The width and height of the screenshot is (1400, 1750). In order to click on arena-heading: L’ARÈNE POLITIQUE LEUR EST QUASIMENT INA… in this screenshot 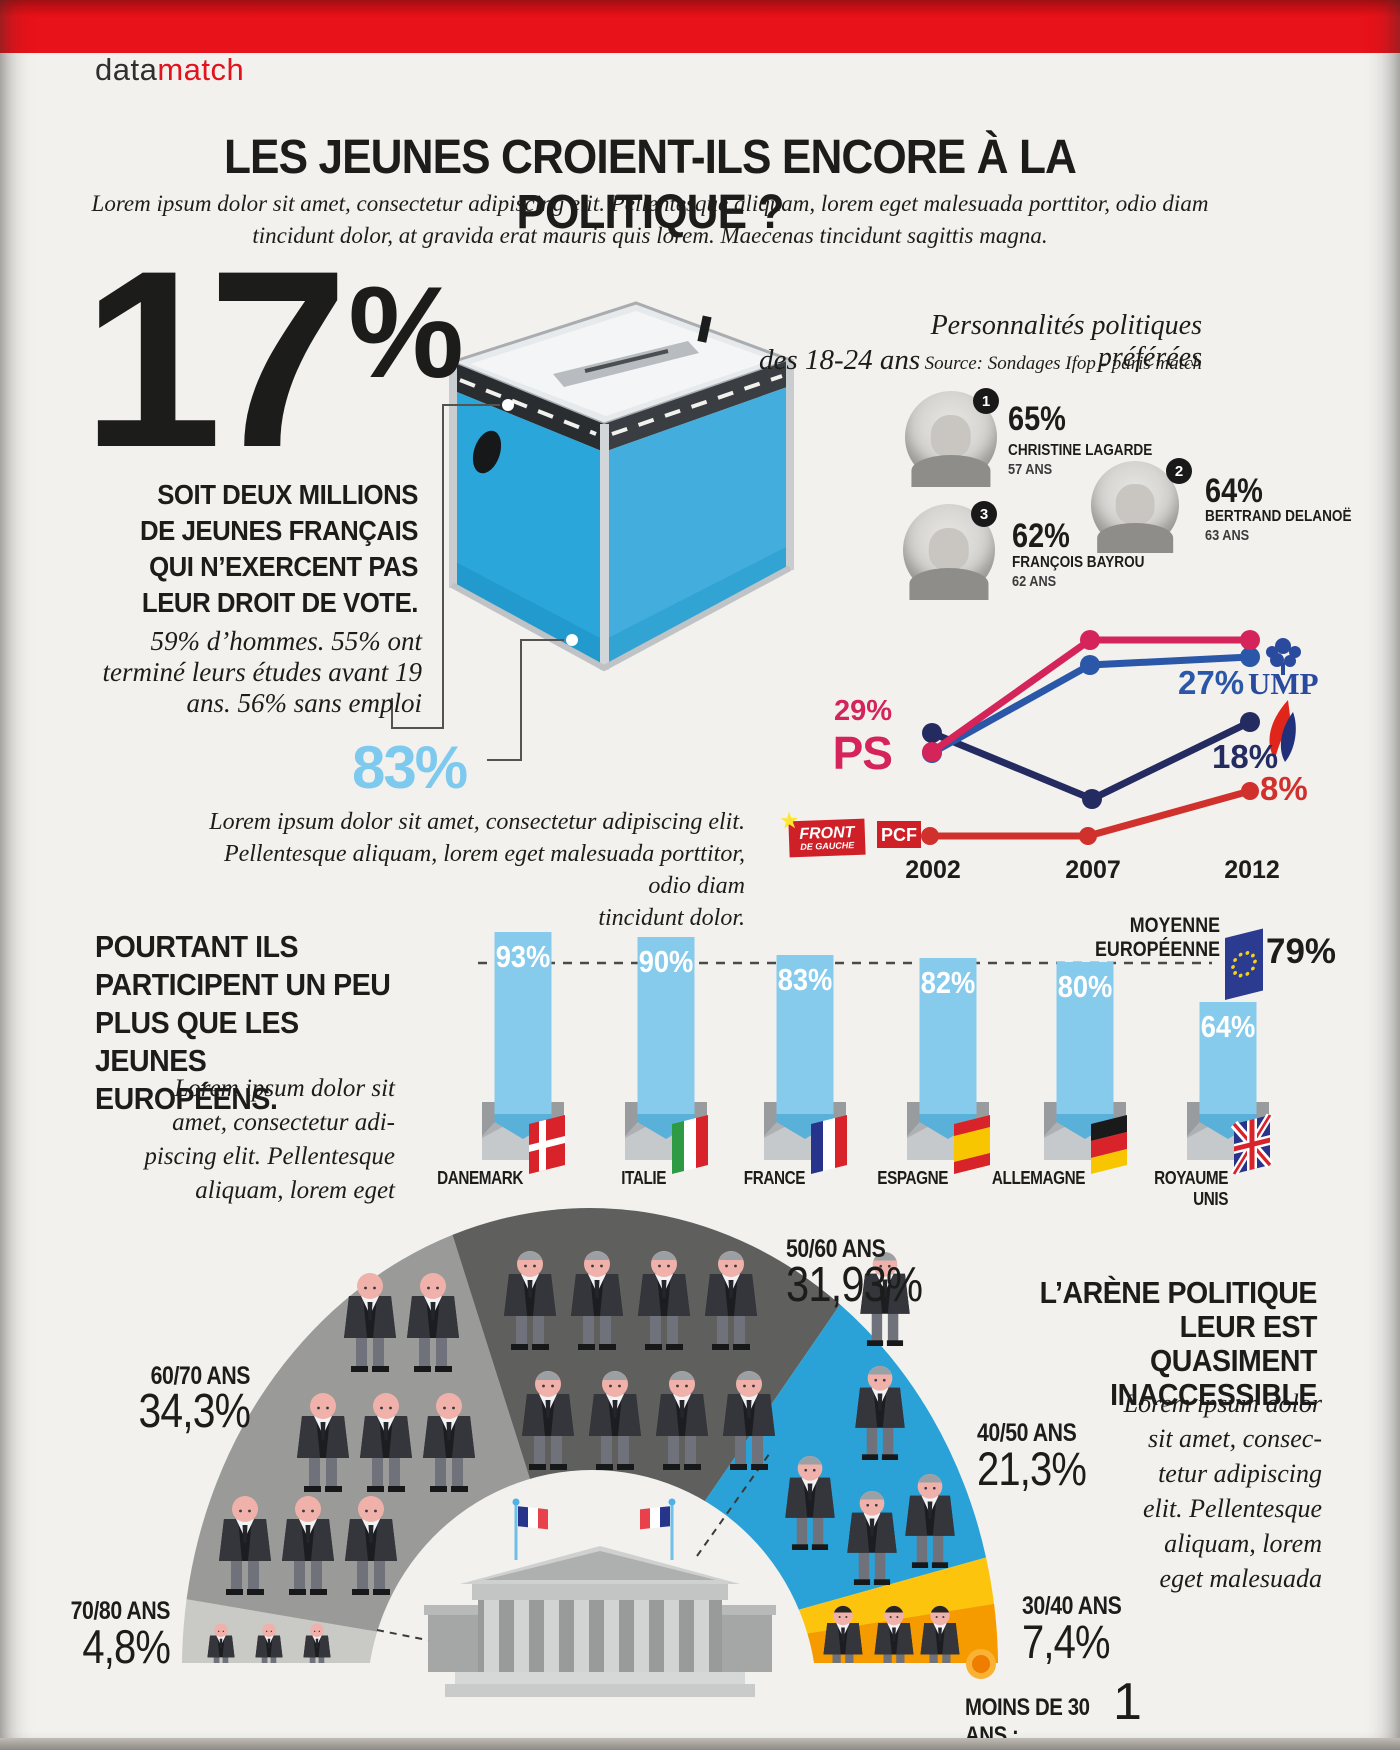, I will do `click(1169, 1343)`.